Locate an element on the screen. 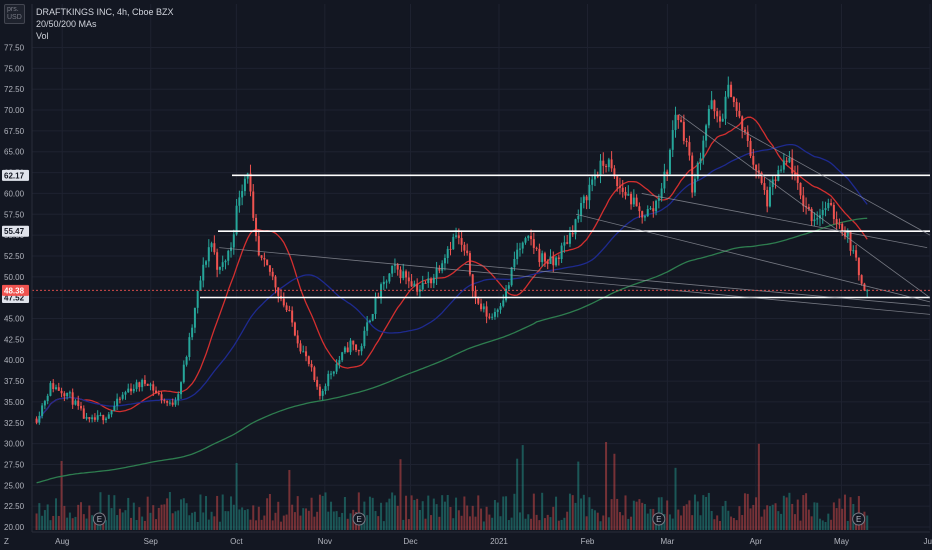  y-tick-label: 67.50 is located at coordinates (14, 131).